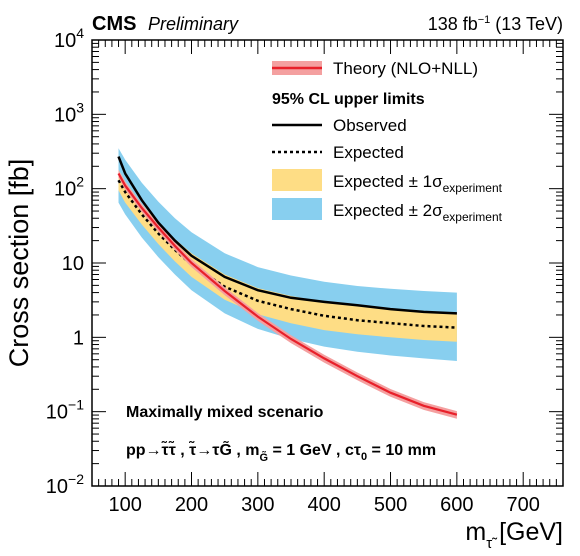 The height and width of the screenshot is (556, 580). I want to click on preliminary-label: Preliminary, so click(193, 24).